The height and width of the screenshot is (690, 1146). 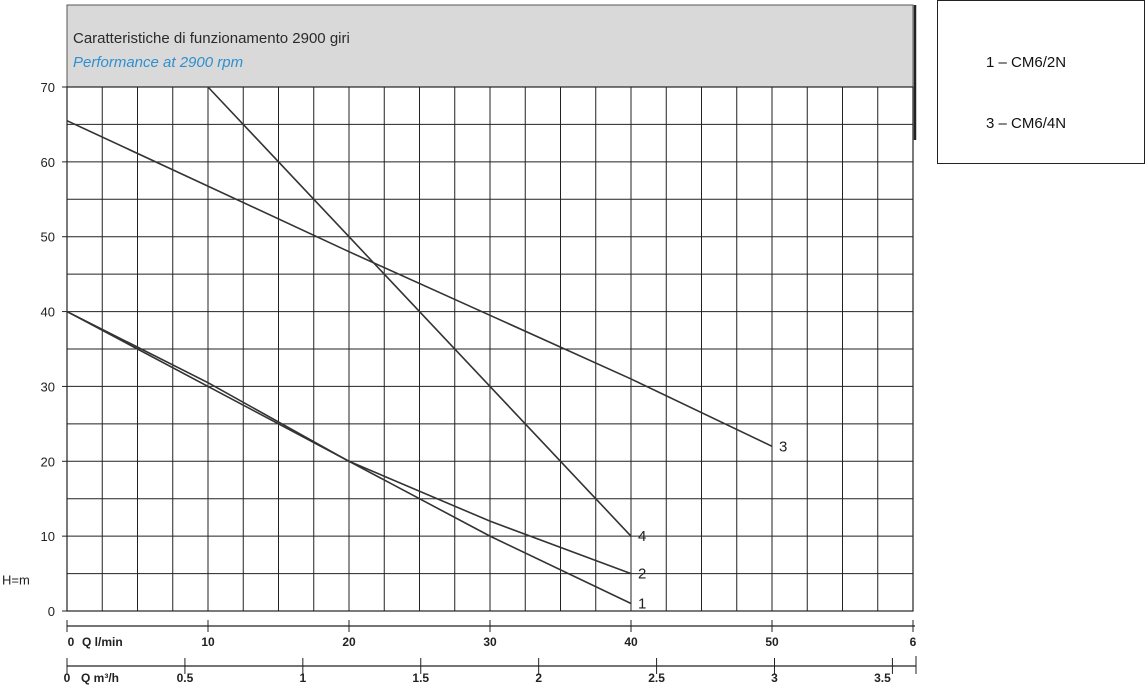 I want to click on y-axis-ticks: 0 10 20 30 40 50 60 70, so click(x=48, y=349).